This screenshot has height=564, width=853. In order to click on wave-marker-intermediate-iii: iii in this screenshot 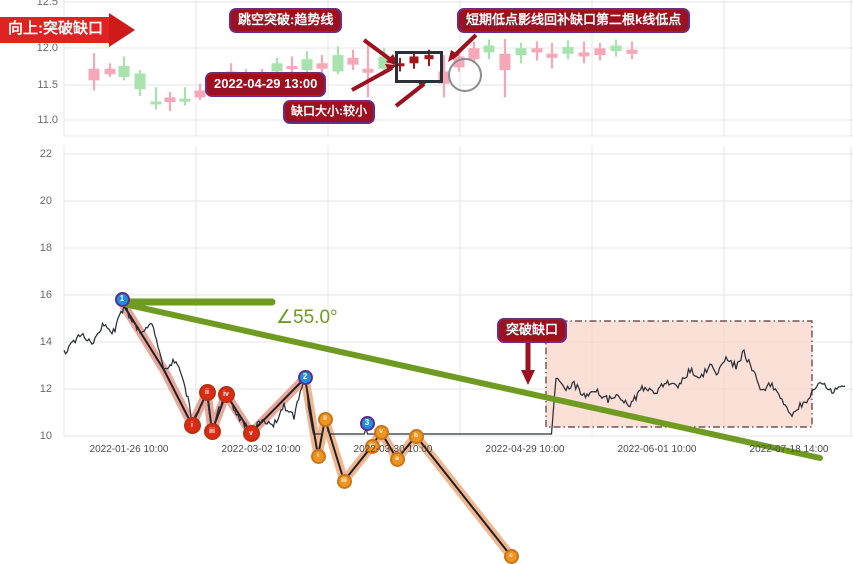, I will do `click(212, 431)`.